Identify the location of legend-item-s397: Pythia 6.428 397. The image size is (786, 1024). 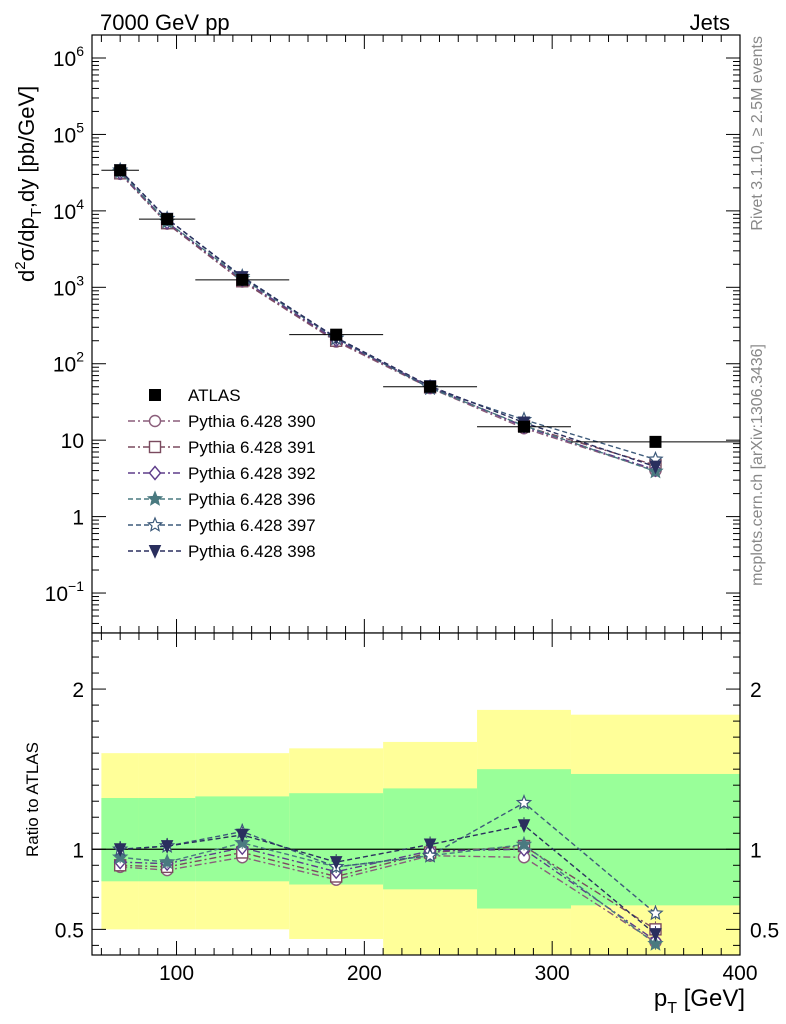
(222, 525).